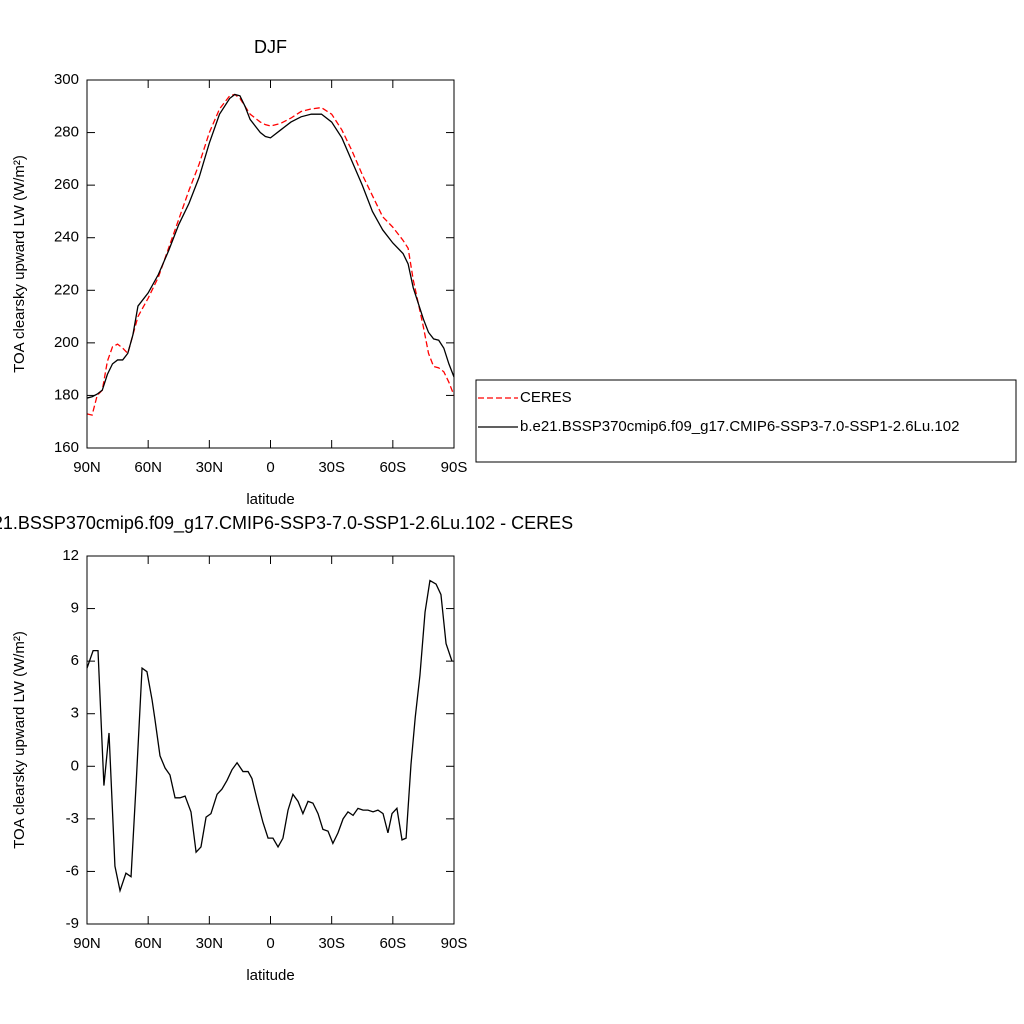 The image size is (1024, 1024). Describe the element at coordinates (66, 447) in the screenshot. I see `y-tick-label: 160` at that location.